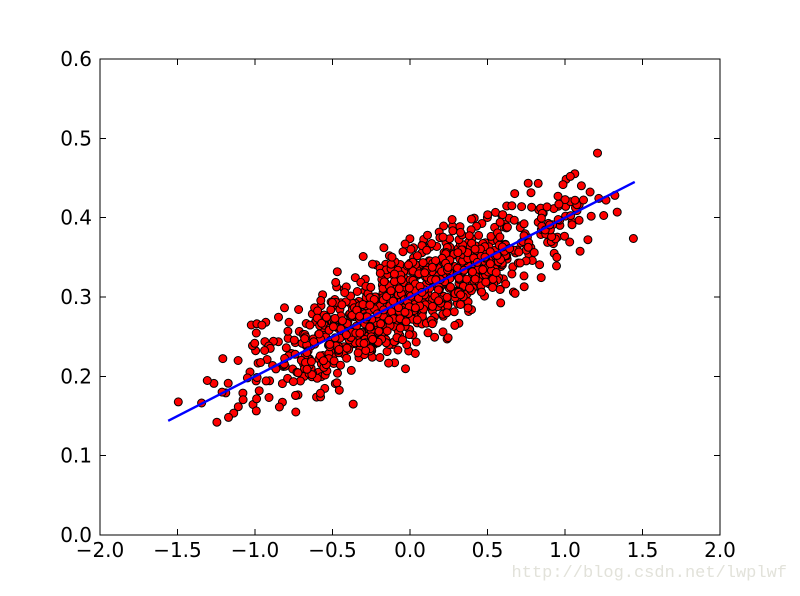 This screenshot has height=596, width=800. I want to click on x-tick-label: −2.0, so click(100, 550).